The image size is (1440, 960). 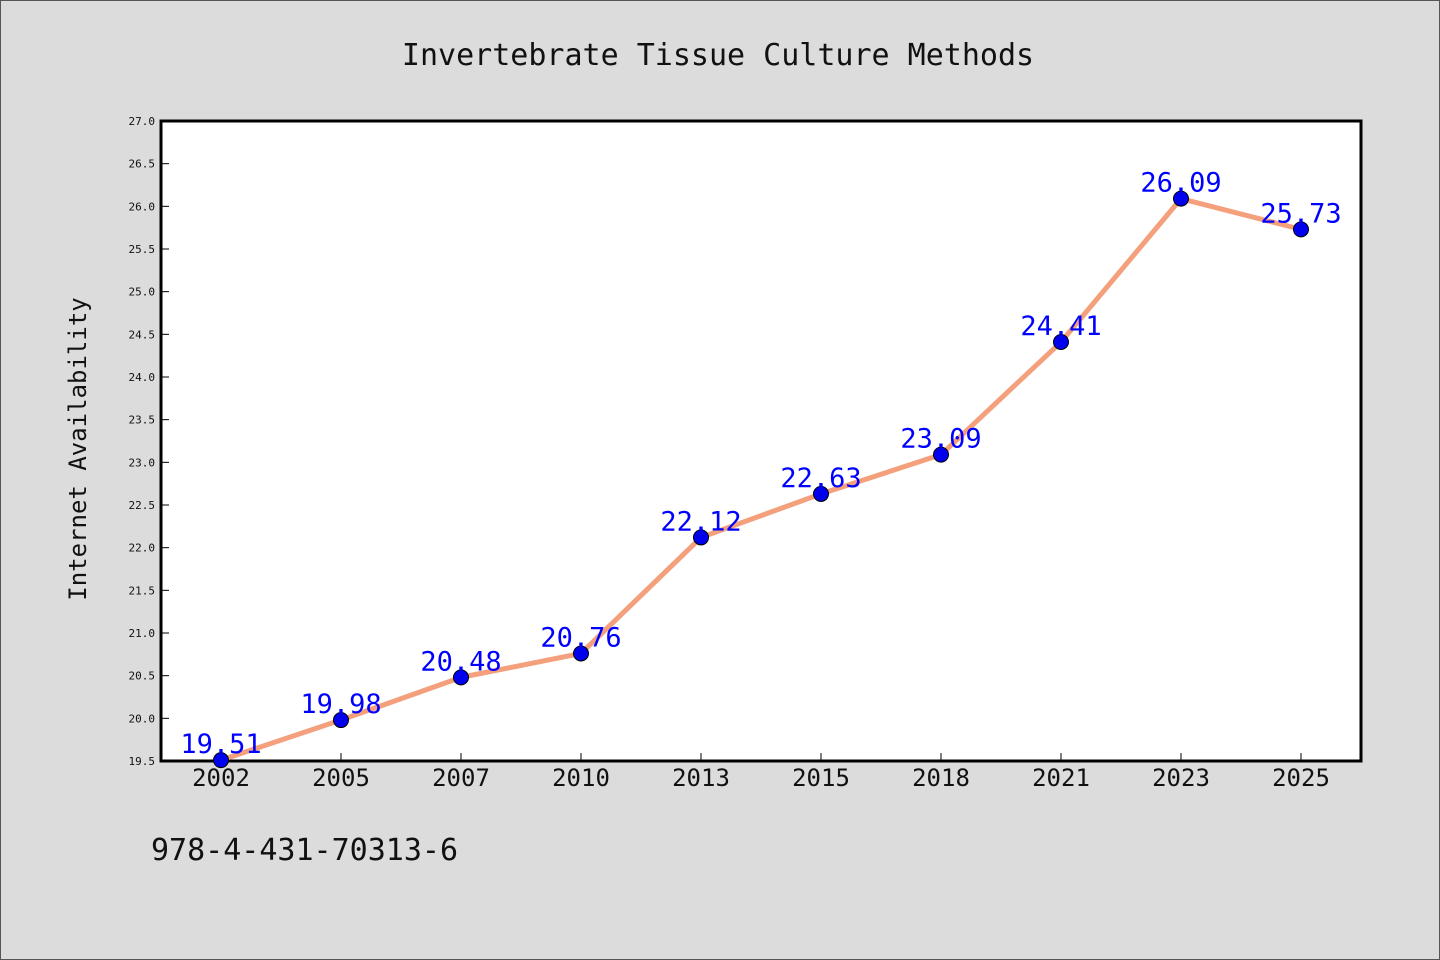 What do you see at coordinates (700, 521) in the screenshot?
I see `data-label: 22.12` at bounding box center [700, 521].